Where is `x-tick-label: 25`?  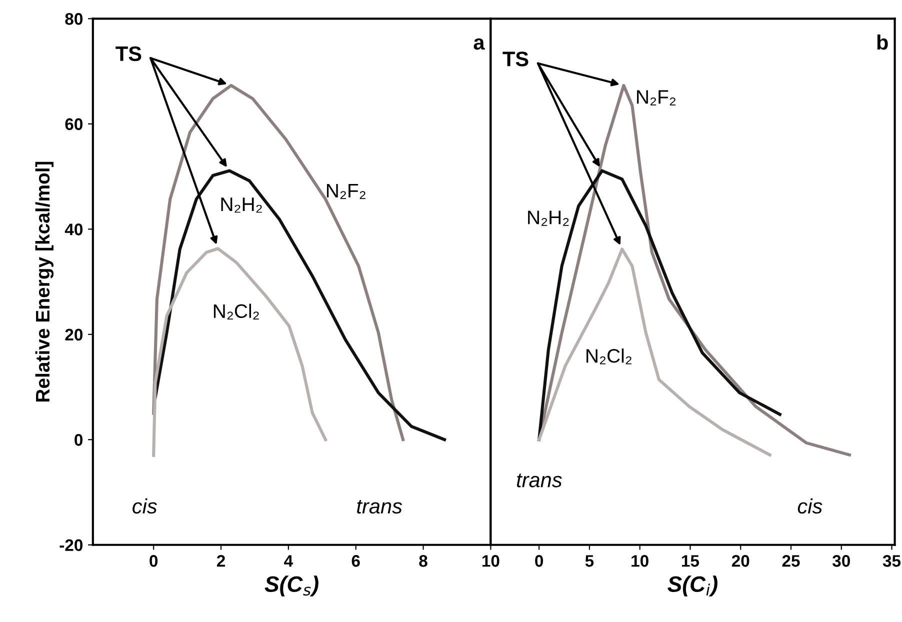 x-tick-label: 25 is located at coordinates (791, 561).